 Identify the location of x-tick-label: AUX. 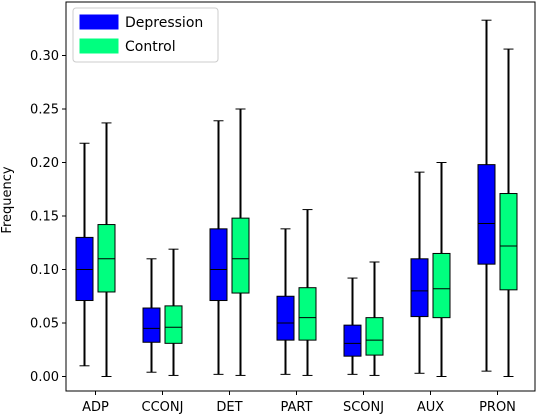
(430, 407).